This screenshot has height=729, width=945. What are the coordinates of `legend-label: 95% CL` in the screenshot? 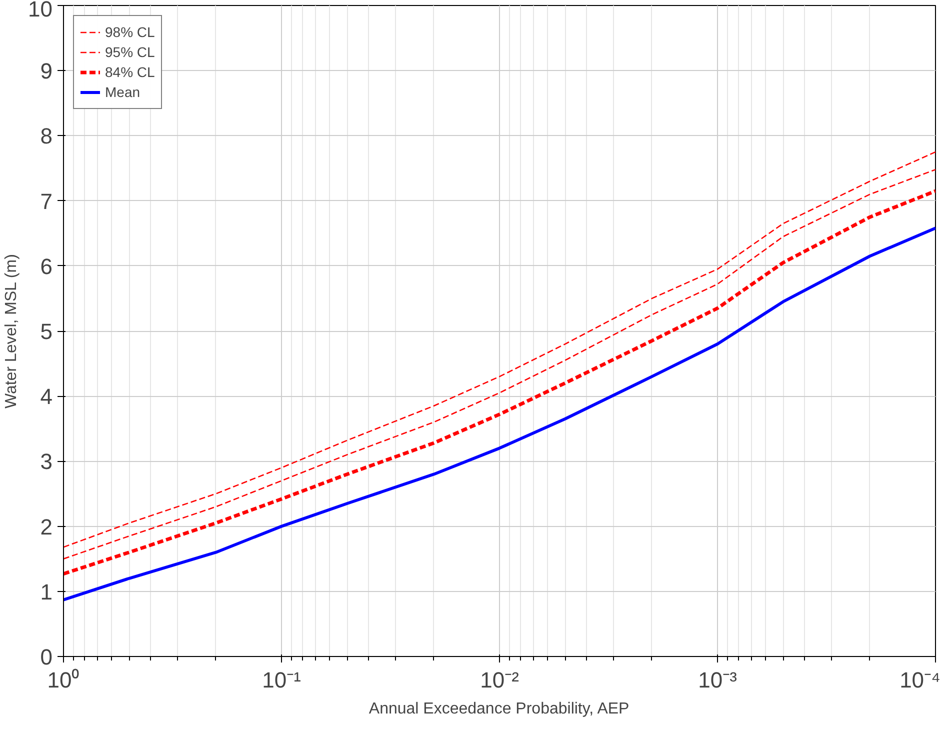 It's located at (130, 52).